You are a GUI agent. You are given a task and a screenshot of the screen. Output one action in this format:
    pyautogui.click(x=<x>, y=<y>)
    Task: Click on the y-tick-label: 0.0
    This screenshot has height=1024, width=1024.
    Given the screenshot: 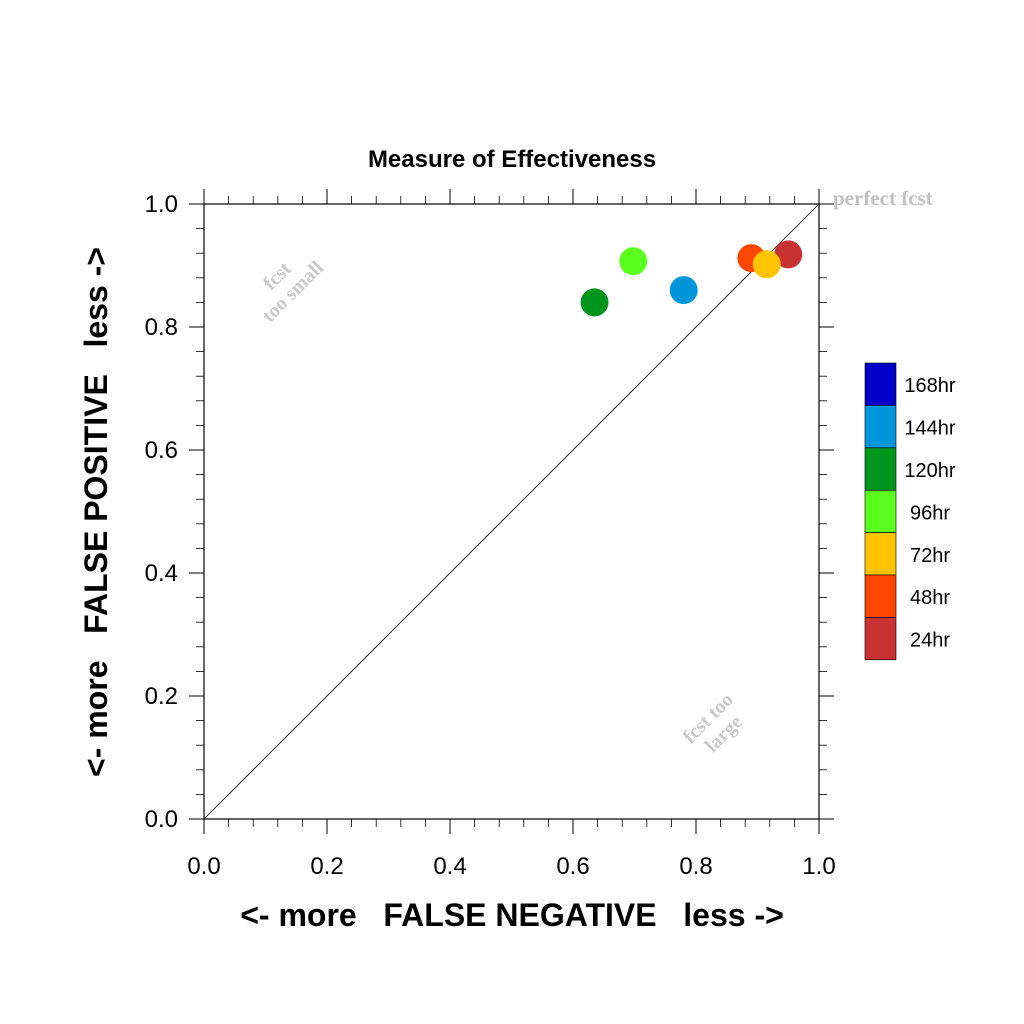 What is the action you would take?
    pyautogui.click(x=161, y=819)
    